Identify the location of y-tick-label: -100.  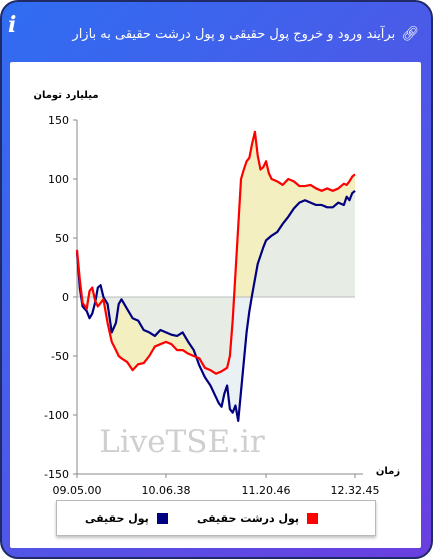
(56, 415).